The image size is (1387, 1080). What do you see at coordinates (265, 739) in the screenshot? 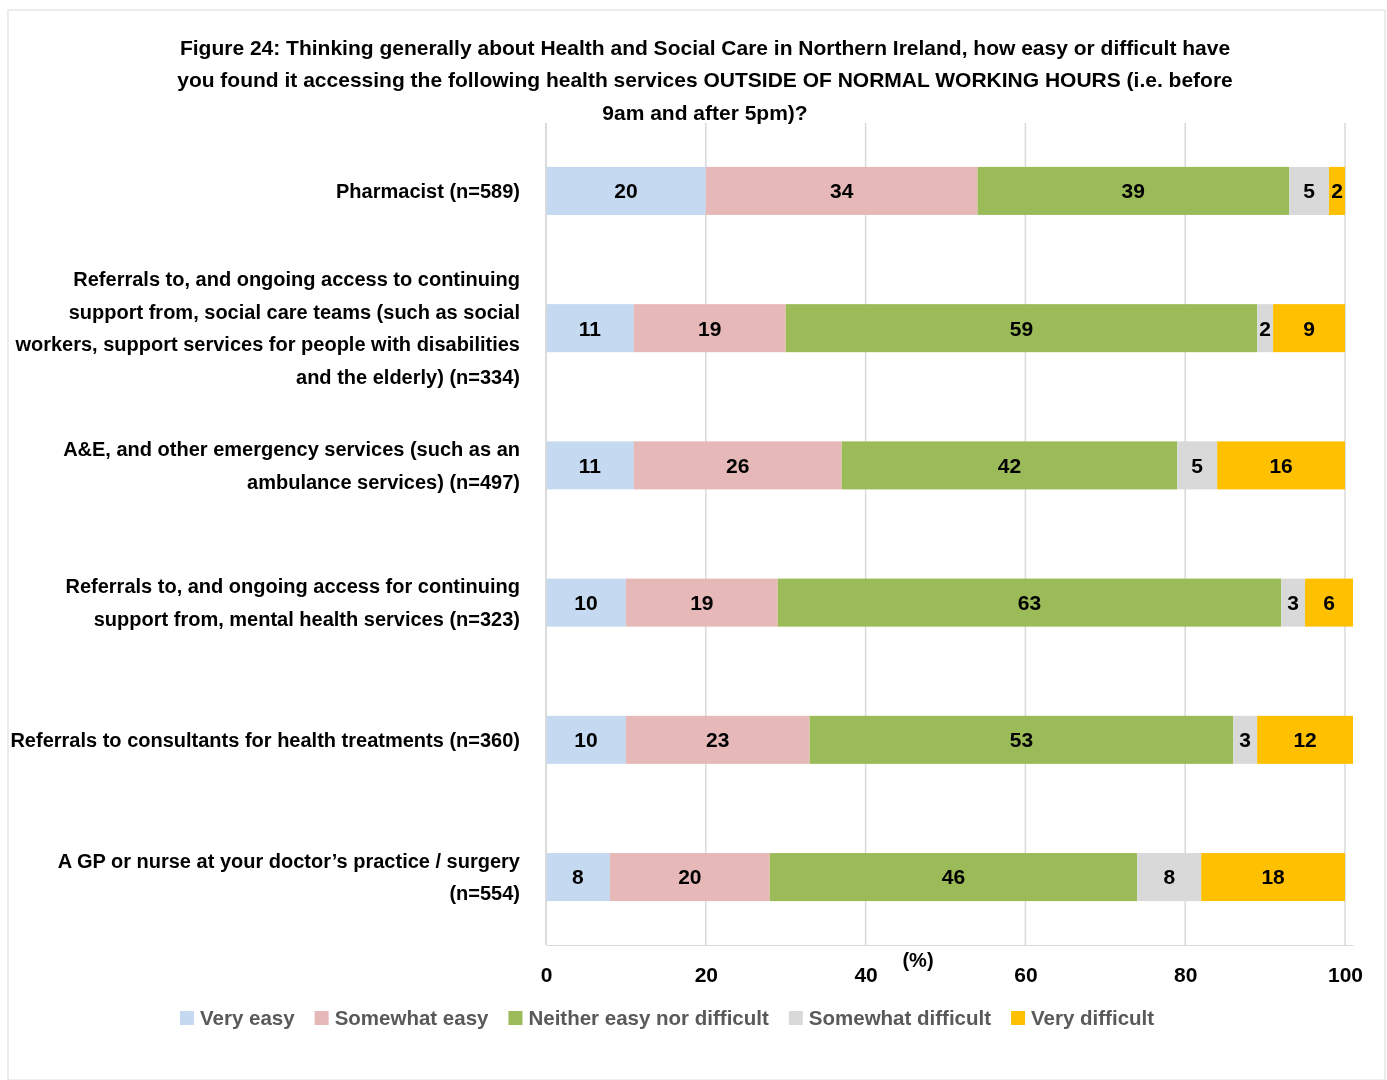
I see `y-tick-label: Referrals to consultants for health treatments (n=360)` at bounding box center [265, 739].